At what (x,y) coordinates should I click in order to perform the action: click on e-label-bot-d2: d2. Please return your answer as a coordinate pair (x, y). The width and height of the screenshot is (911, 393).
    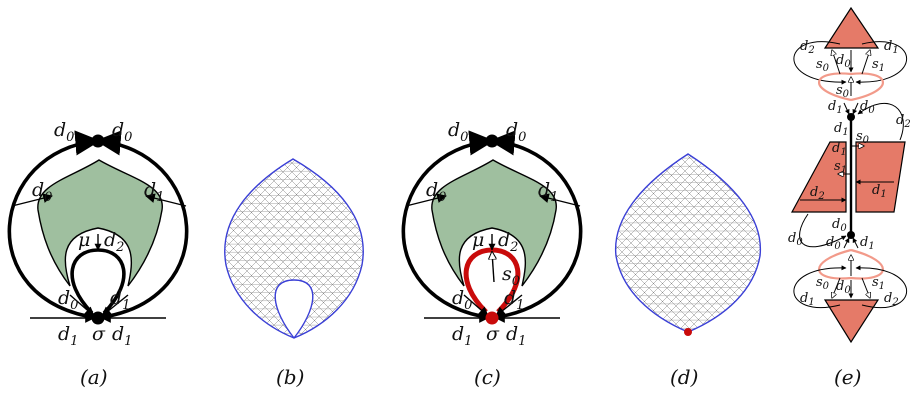
    Looking at the image, I should click on (891, 299).